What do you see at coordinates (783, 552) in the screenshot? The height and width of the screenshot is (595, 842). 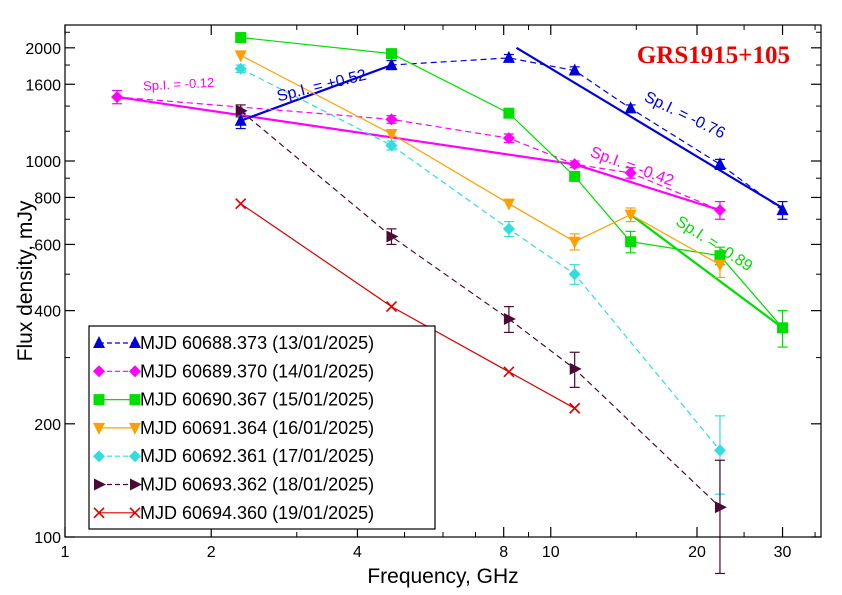 I see `x-tick-label: 30` at bounding box center [783, 552].